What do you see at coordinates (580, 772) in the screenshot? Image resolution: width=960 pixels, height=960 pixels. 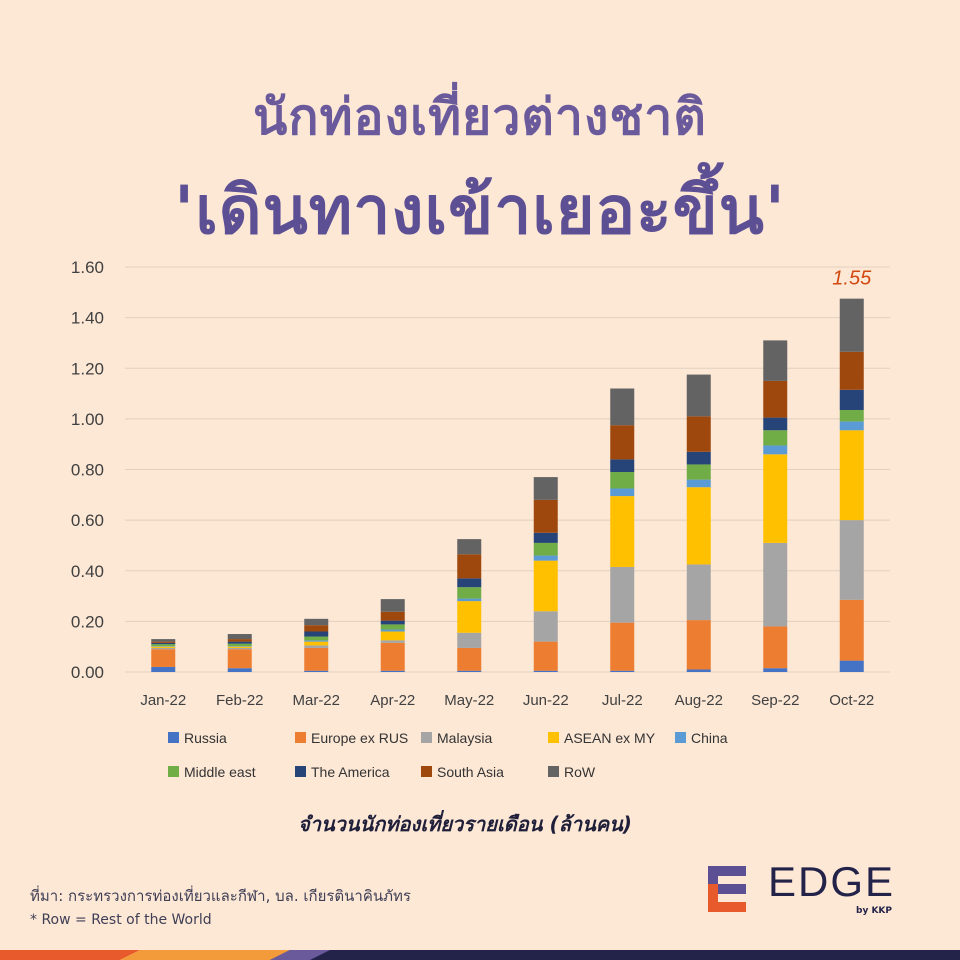 I see `legend-label: RoW` at bounding box center [580, 772].